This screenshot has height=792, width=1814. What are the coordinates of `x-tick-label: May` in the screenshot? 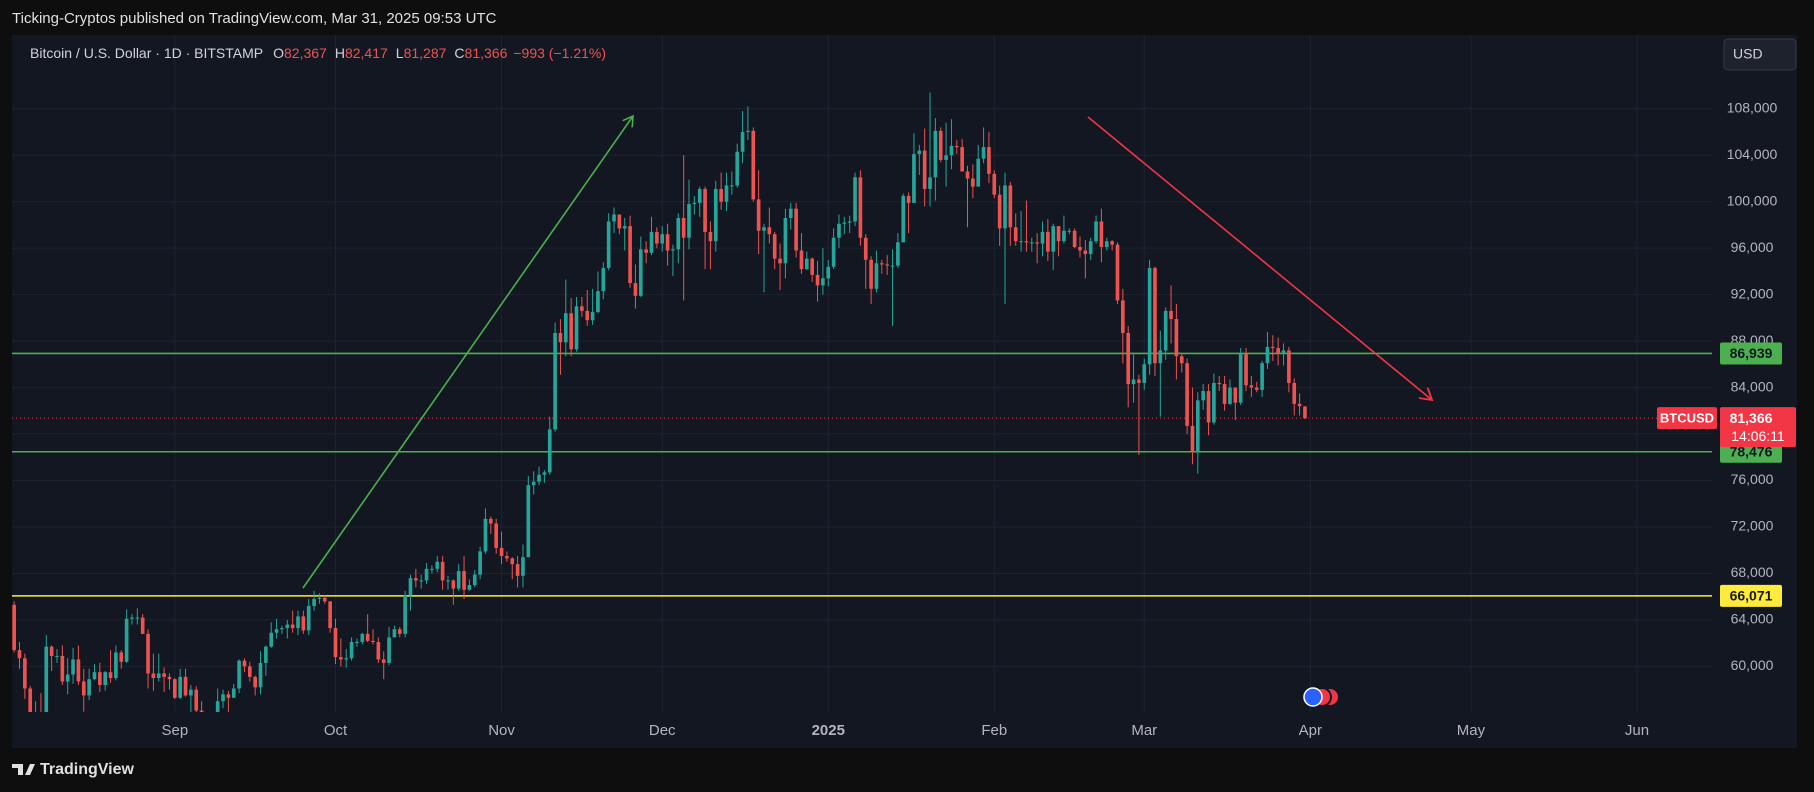 It's located at (1471, 730).